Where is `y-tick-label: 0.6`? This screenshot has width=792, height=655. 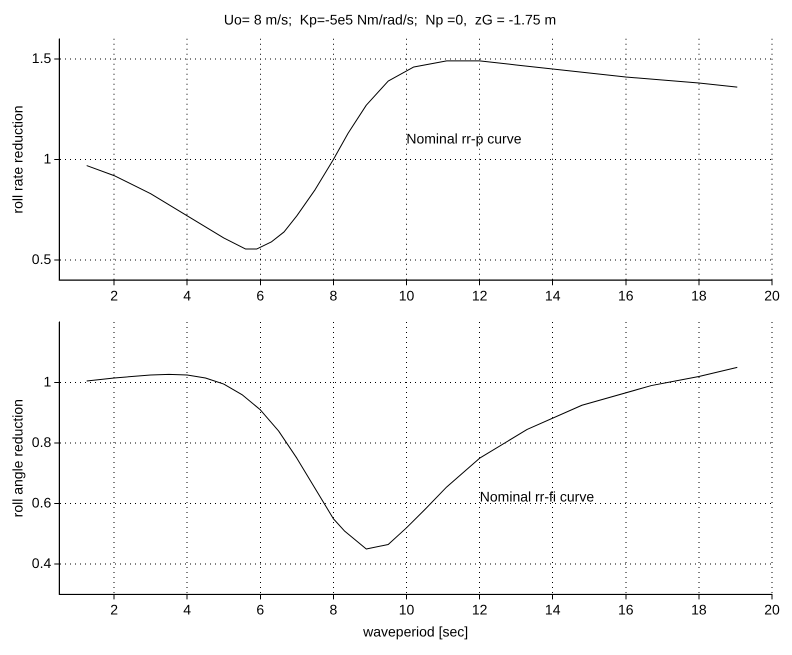
y-tick-label: 0.6 is located at coordinates (42, 502).